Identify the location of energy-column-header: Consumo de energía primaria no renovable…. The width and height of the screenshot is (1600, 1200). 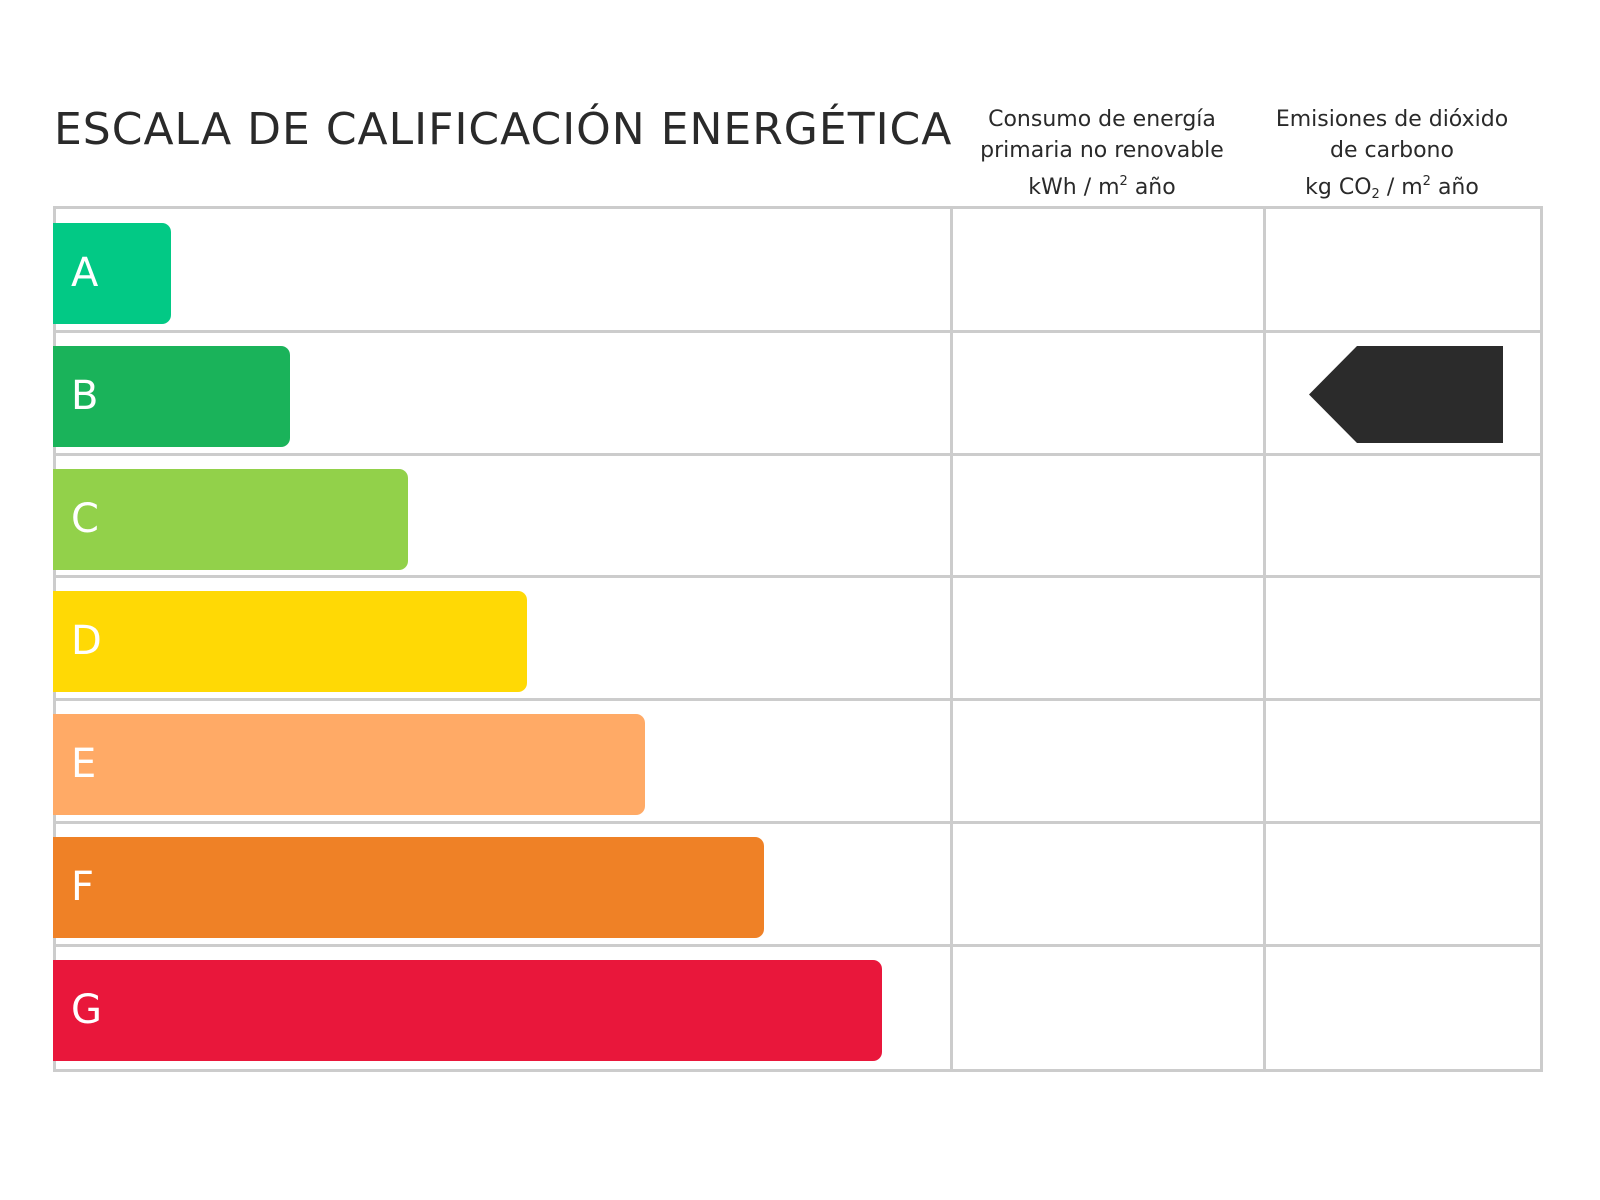
(1102, 153).